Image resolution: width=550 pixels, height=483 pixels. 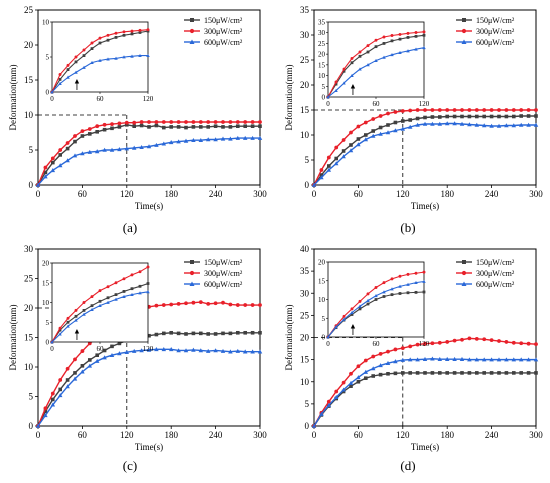 I want to click on y-tick-label: 15, so click(x=29, y=80).